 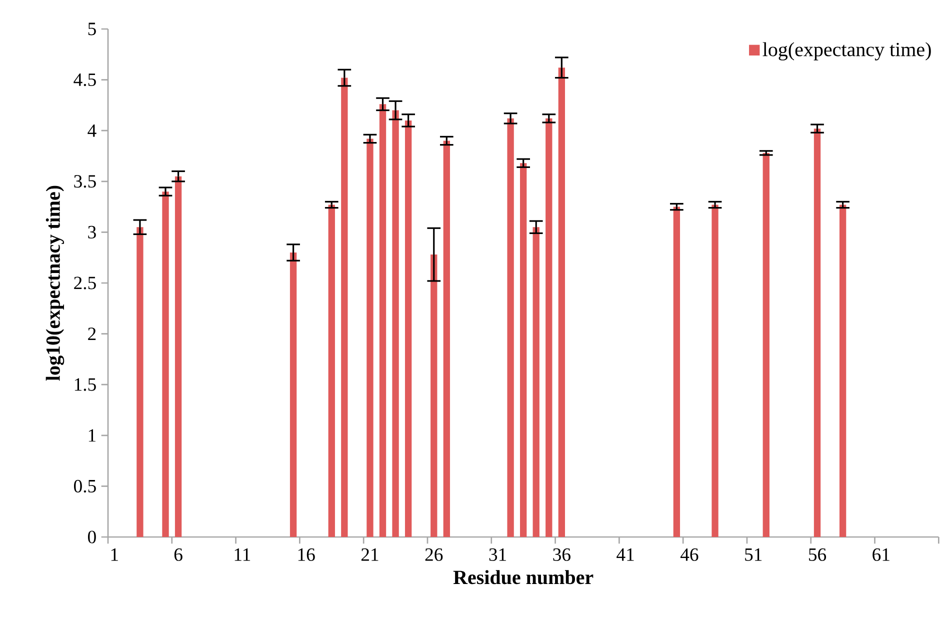 I want to click on x-tick-label: 1, so click(x=114, y=554).